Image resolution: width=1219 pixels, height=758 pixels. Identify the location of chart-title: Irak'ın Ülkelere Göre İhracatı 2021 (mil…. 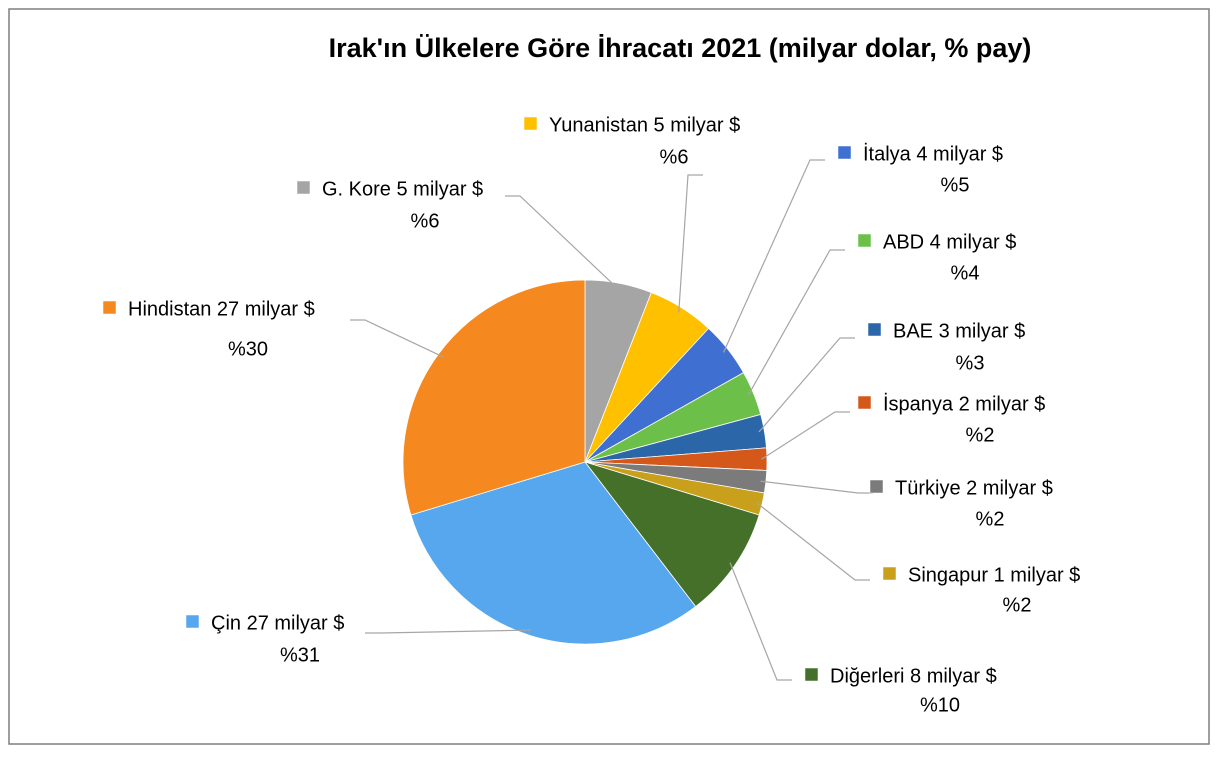
(680, 48).